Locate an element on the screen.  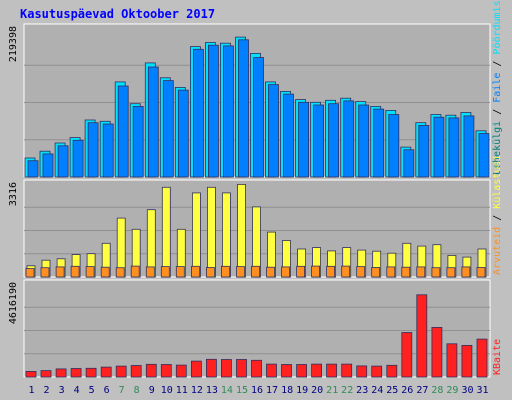
x-tick-label-1: 1 is located at coordinates (31, 390).